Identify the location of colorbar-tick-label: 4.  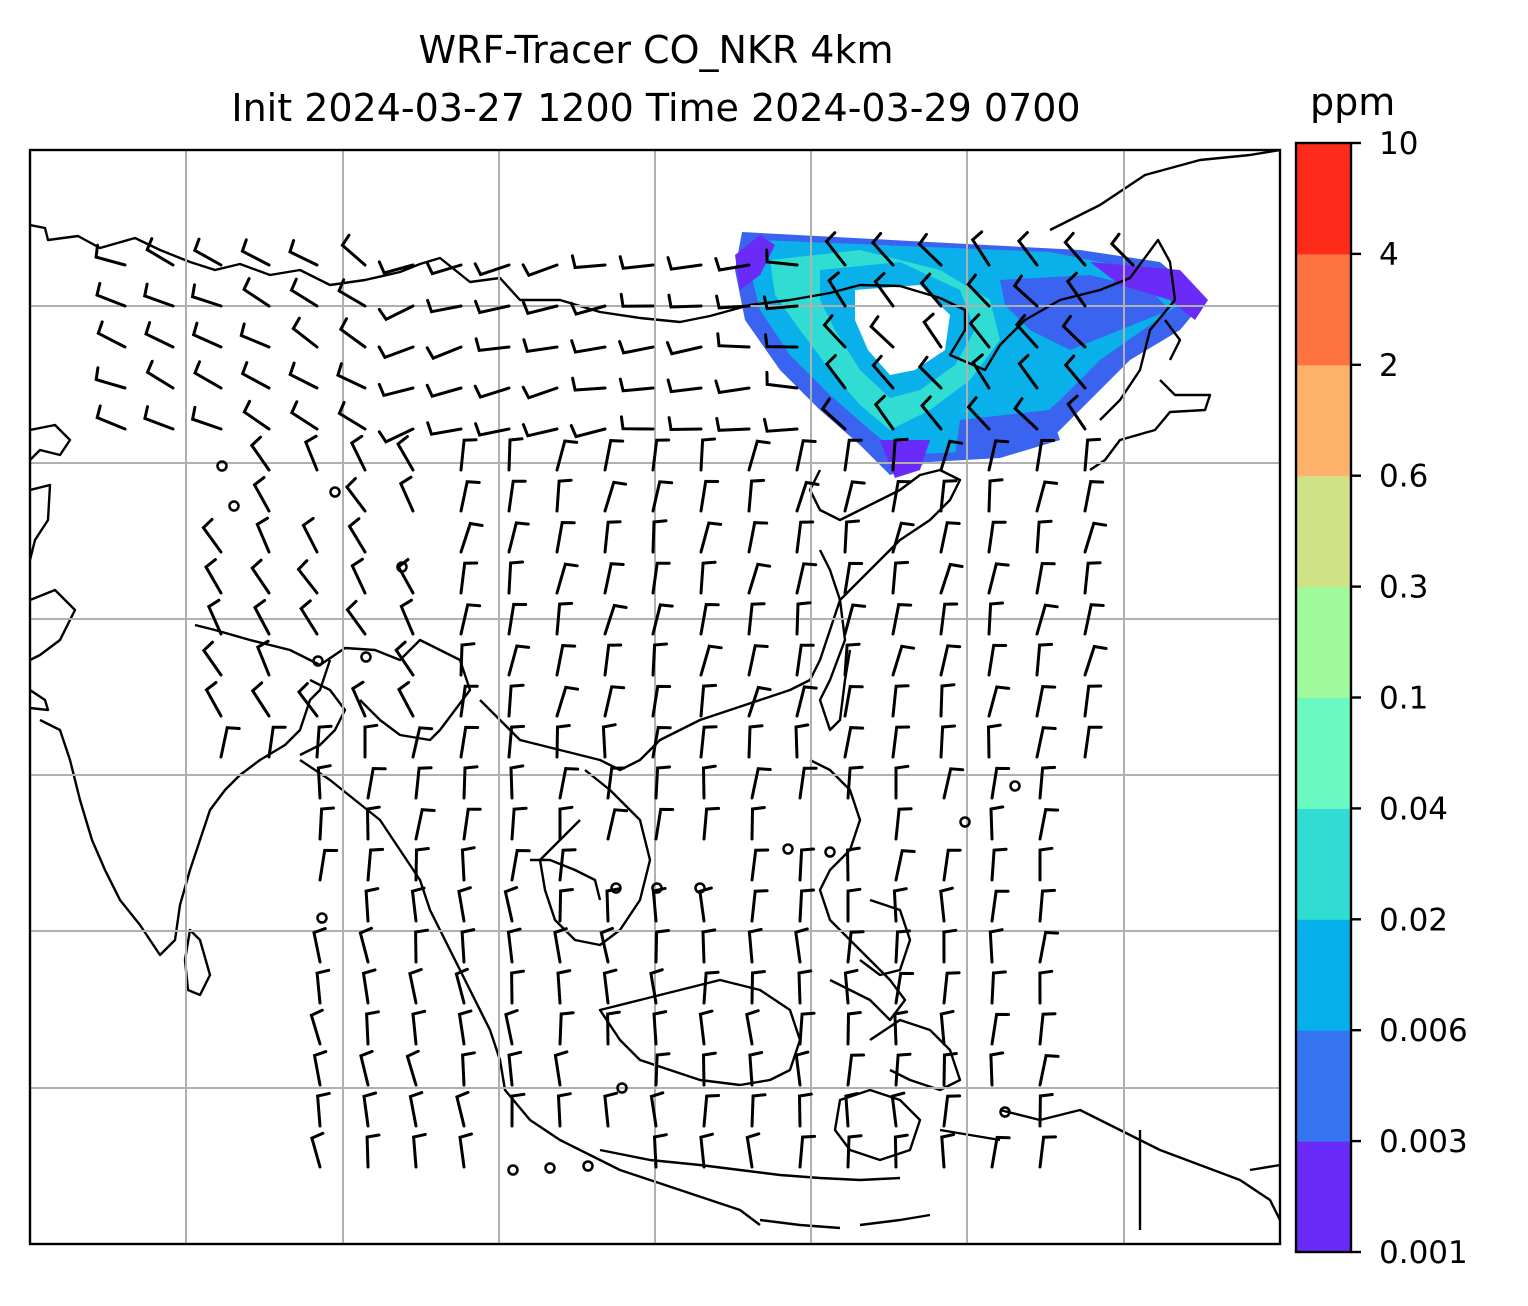
(1389, 255).